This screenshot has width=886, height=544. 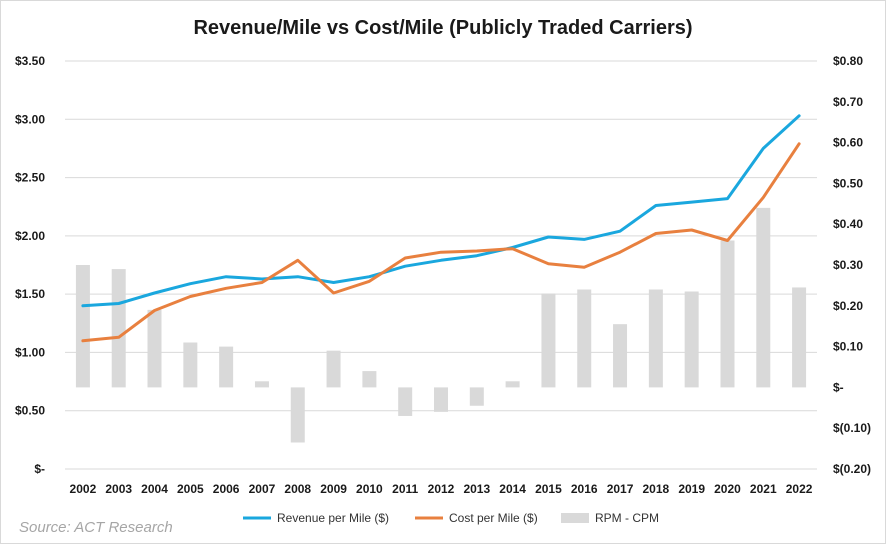 I want to click on y-right-tick-label: $0.20, so click(x=848, y=306).